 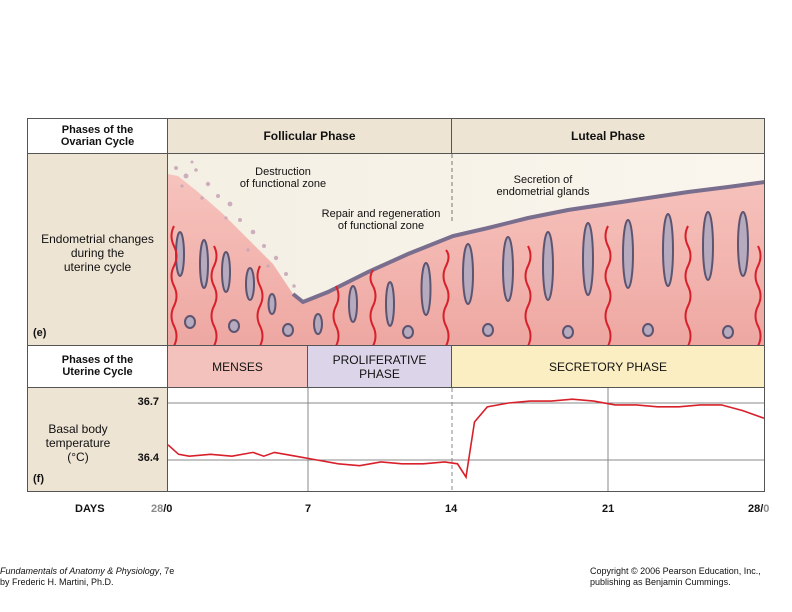 What do you see at coordinates (78, 443) in the screenshot?
I see `temperature-label-line2: temperature` at bounding box center [78, 443].